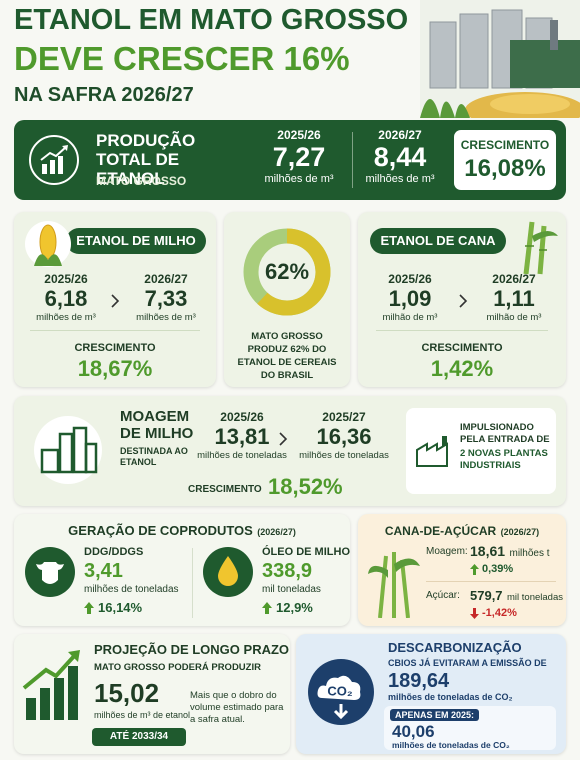 This screenshot has width=580, height=760. I want to click on period-value: 8,44, so click(400, 157).